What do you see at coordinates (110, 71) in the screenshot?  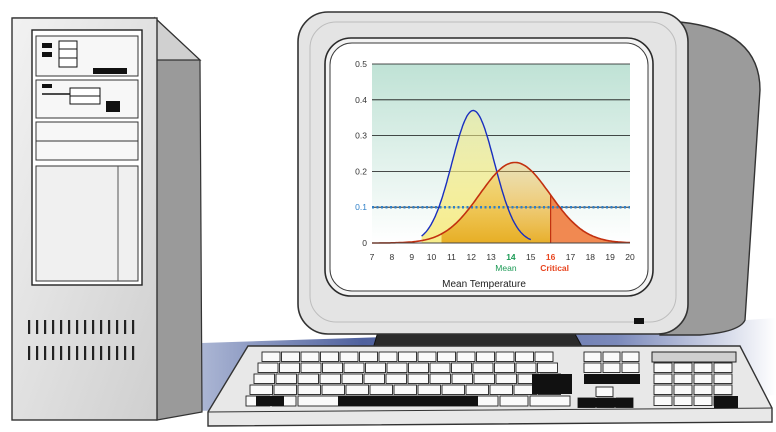 I see `drive-led` at bounding box center [110, 71].